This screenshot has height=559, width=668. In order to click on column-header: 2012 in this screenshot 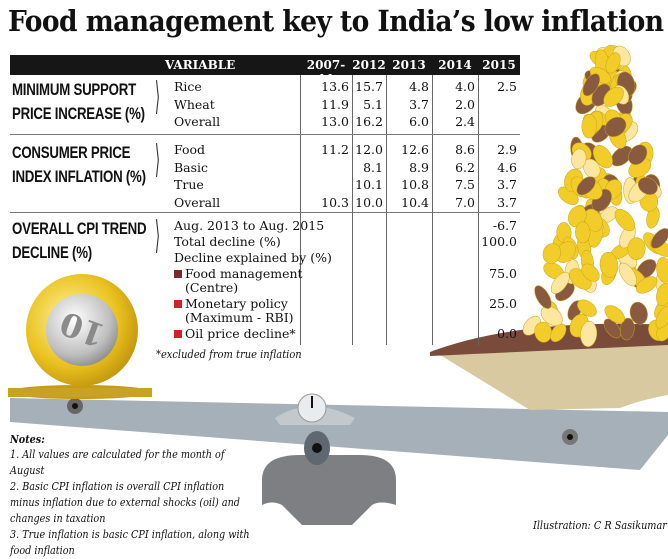, I will do `click(369, 65)`.